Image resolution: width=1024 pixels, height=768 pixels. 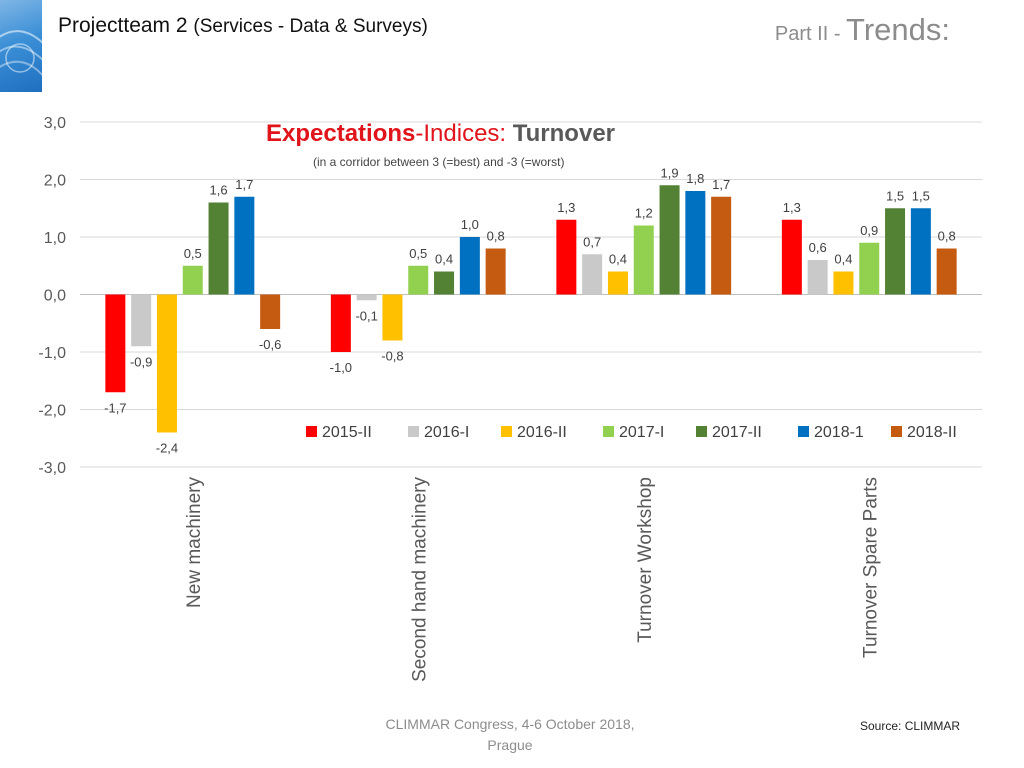 I want to click on bar-2018-ii-turnover-workshop, so click(x=721, y=245).